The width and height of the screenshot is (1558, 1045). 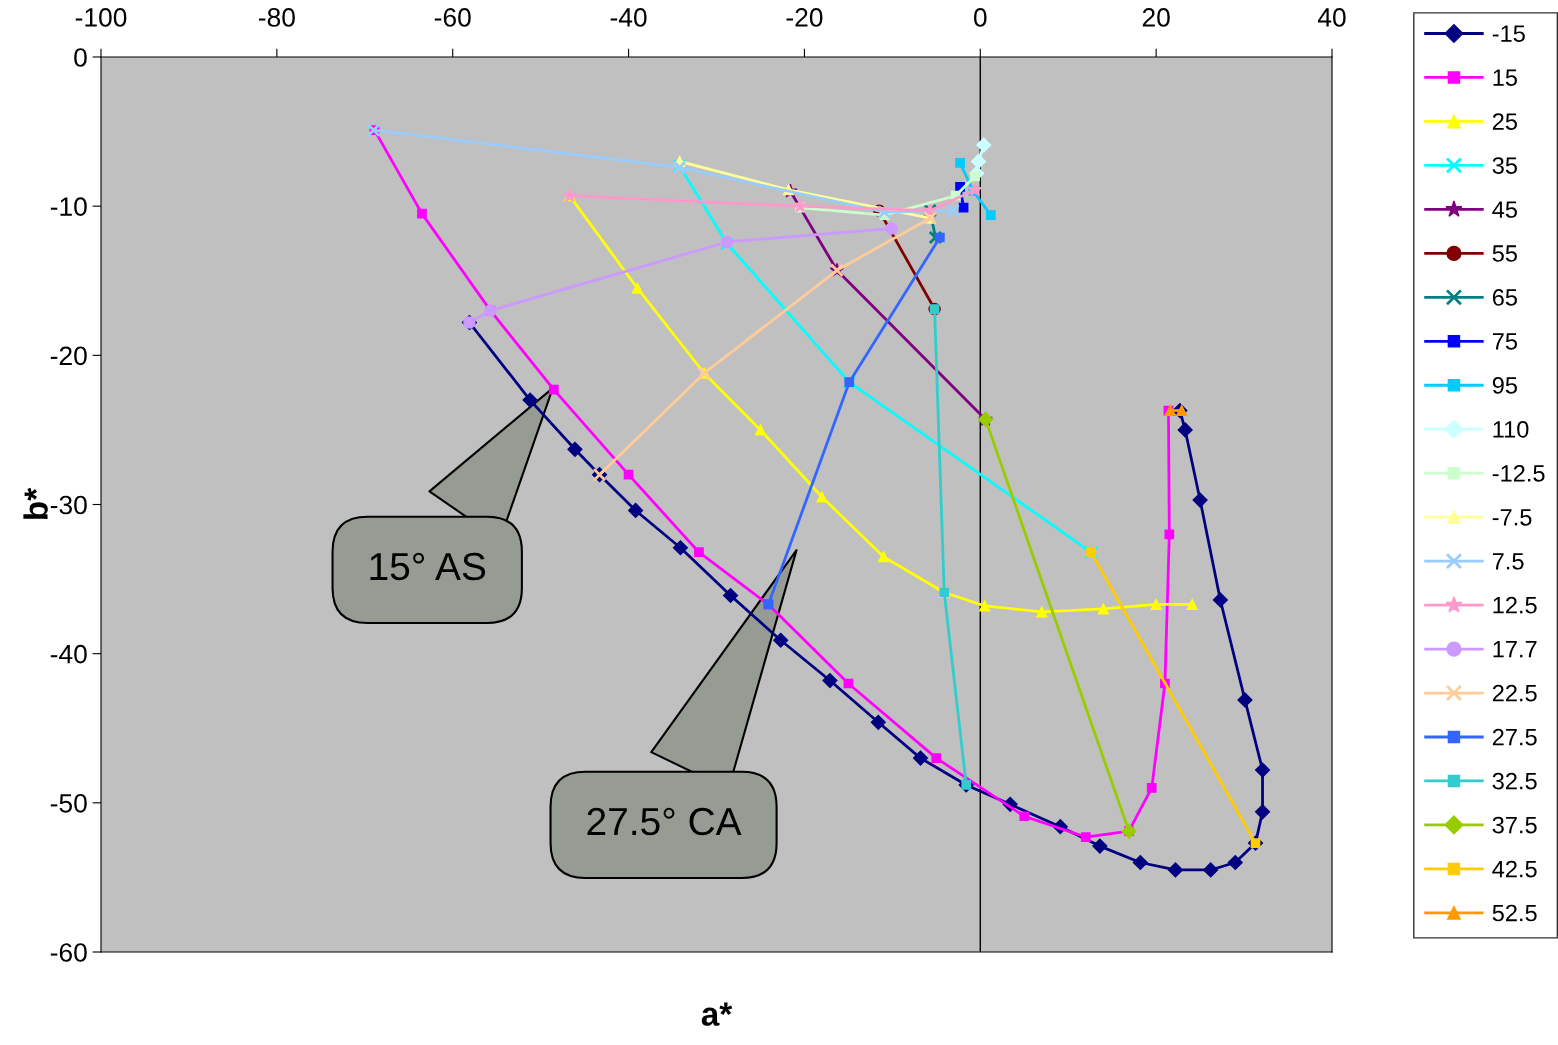 I want to click on legend-label: 42.5, so click(x=1514, y=869).